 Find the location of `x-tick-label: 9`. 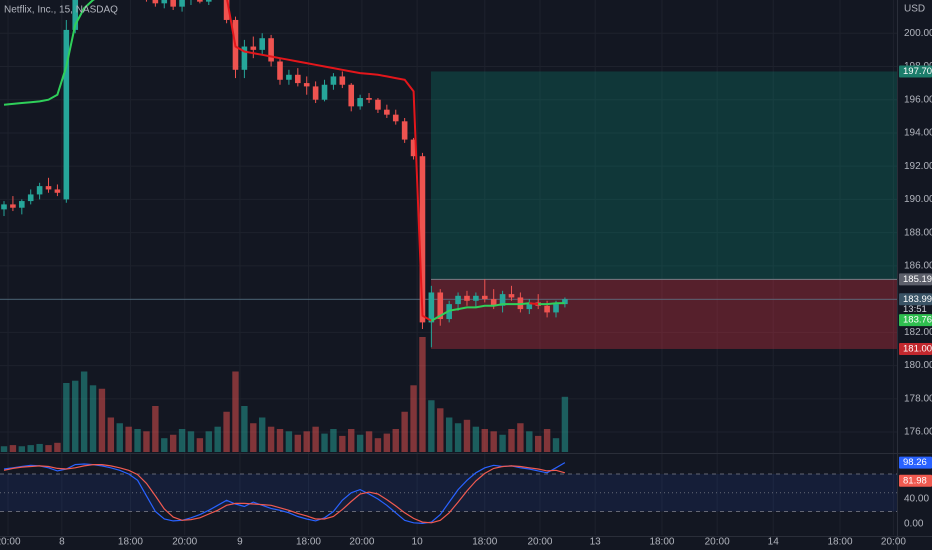

x-tick-label: 9 is located at coordinates (240, 542).